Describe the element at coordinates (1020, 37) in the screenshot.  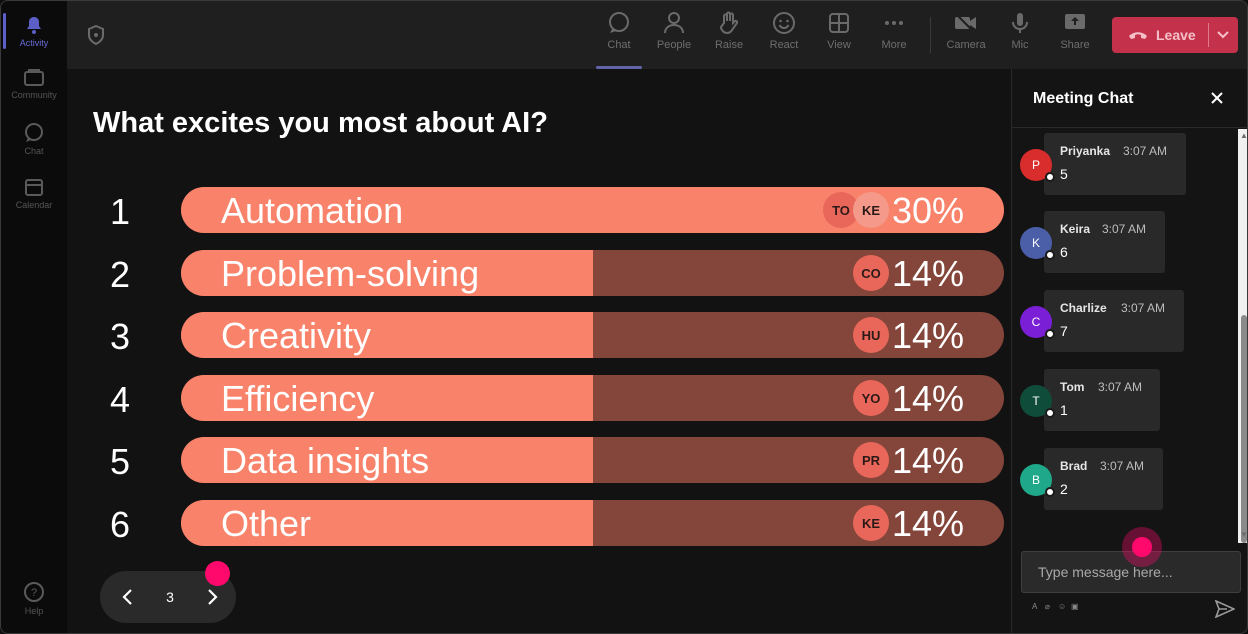
I see `mic-button: Mic` at that location.